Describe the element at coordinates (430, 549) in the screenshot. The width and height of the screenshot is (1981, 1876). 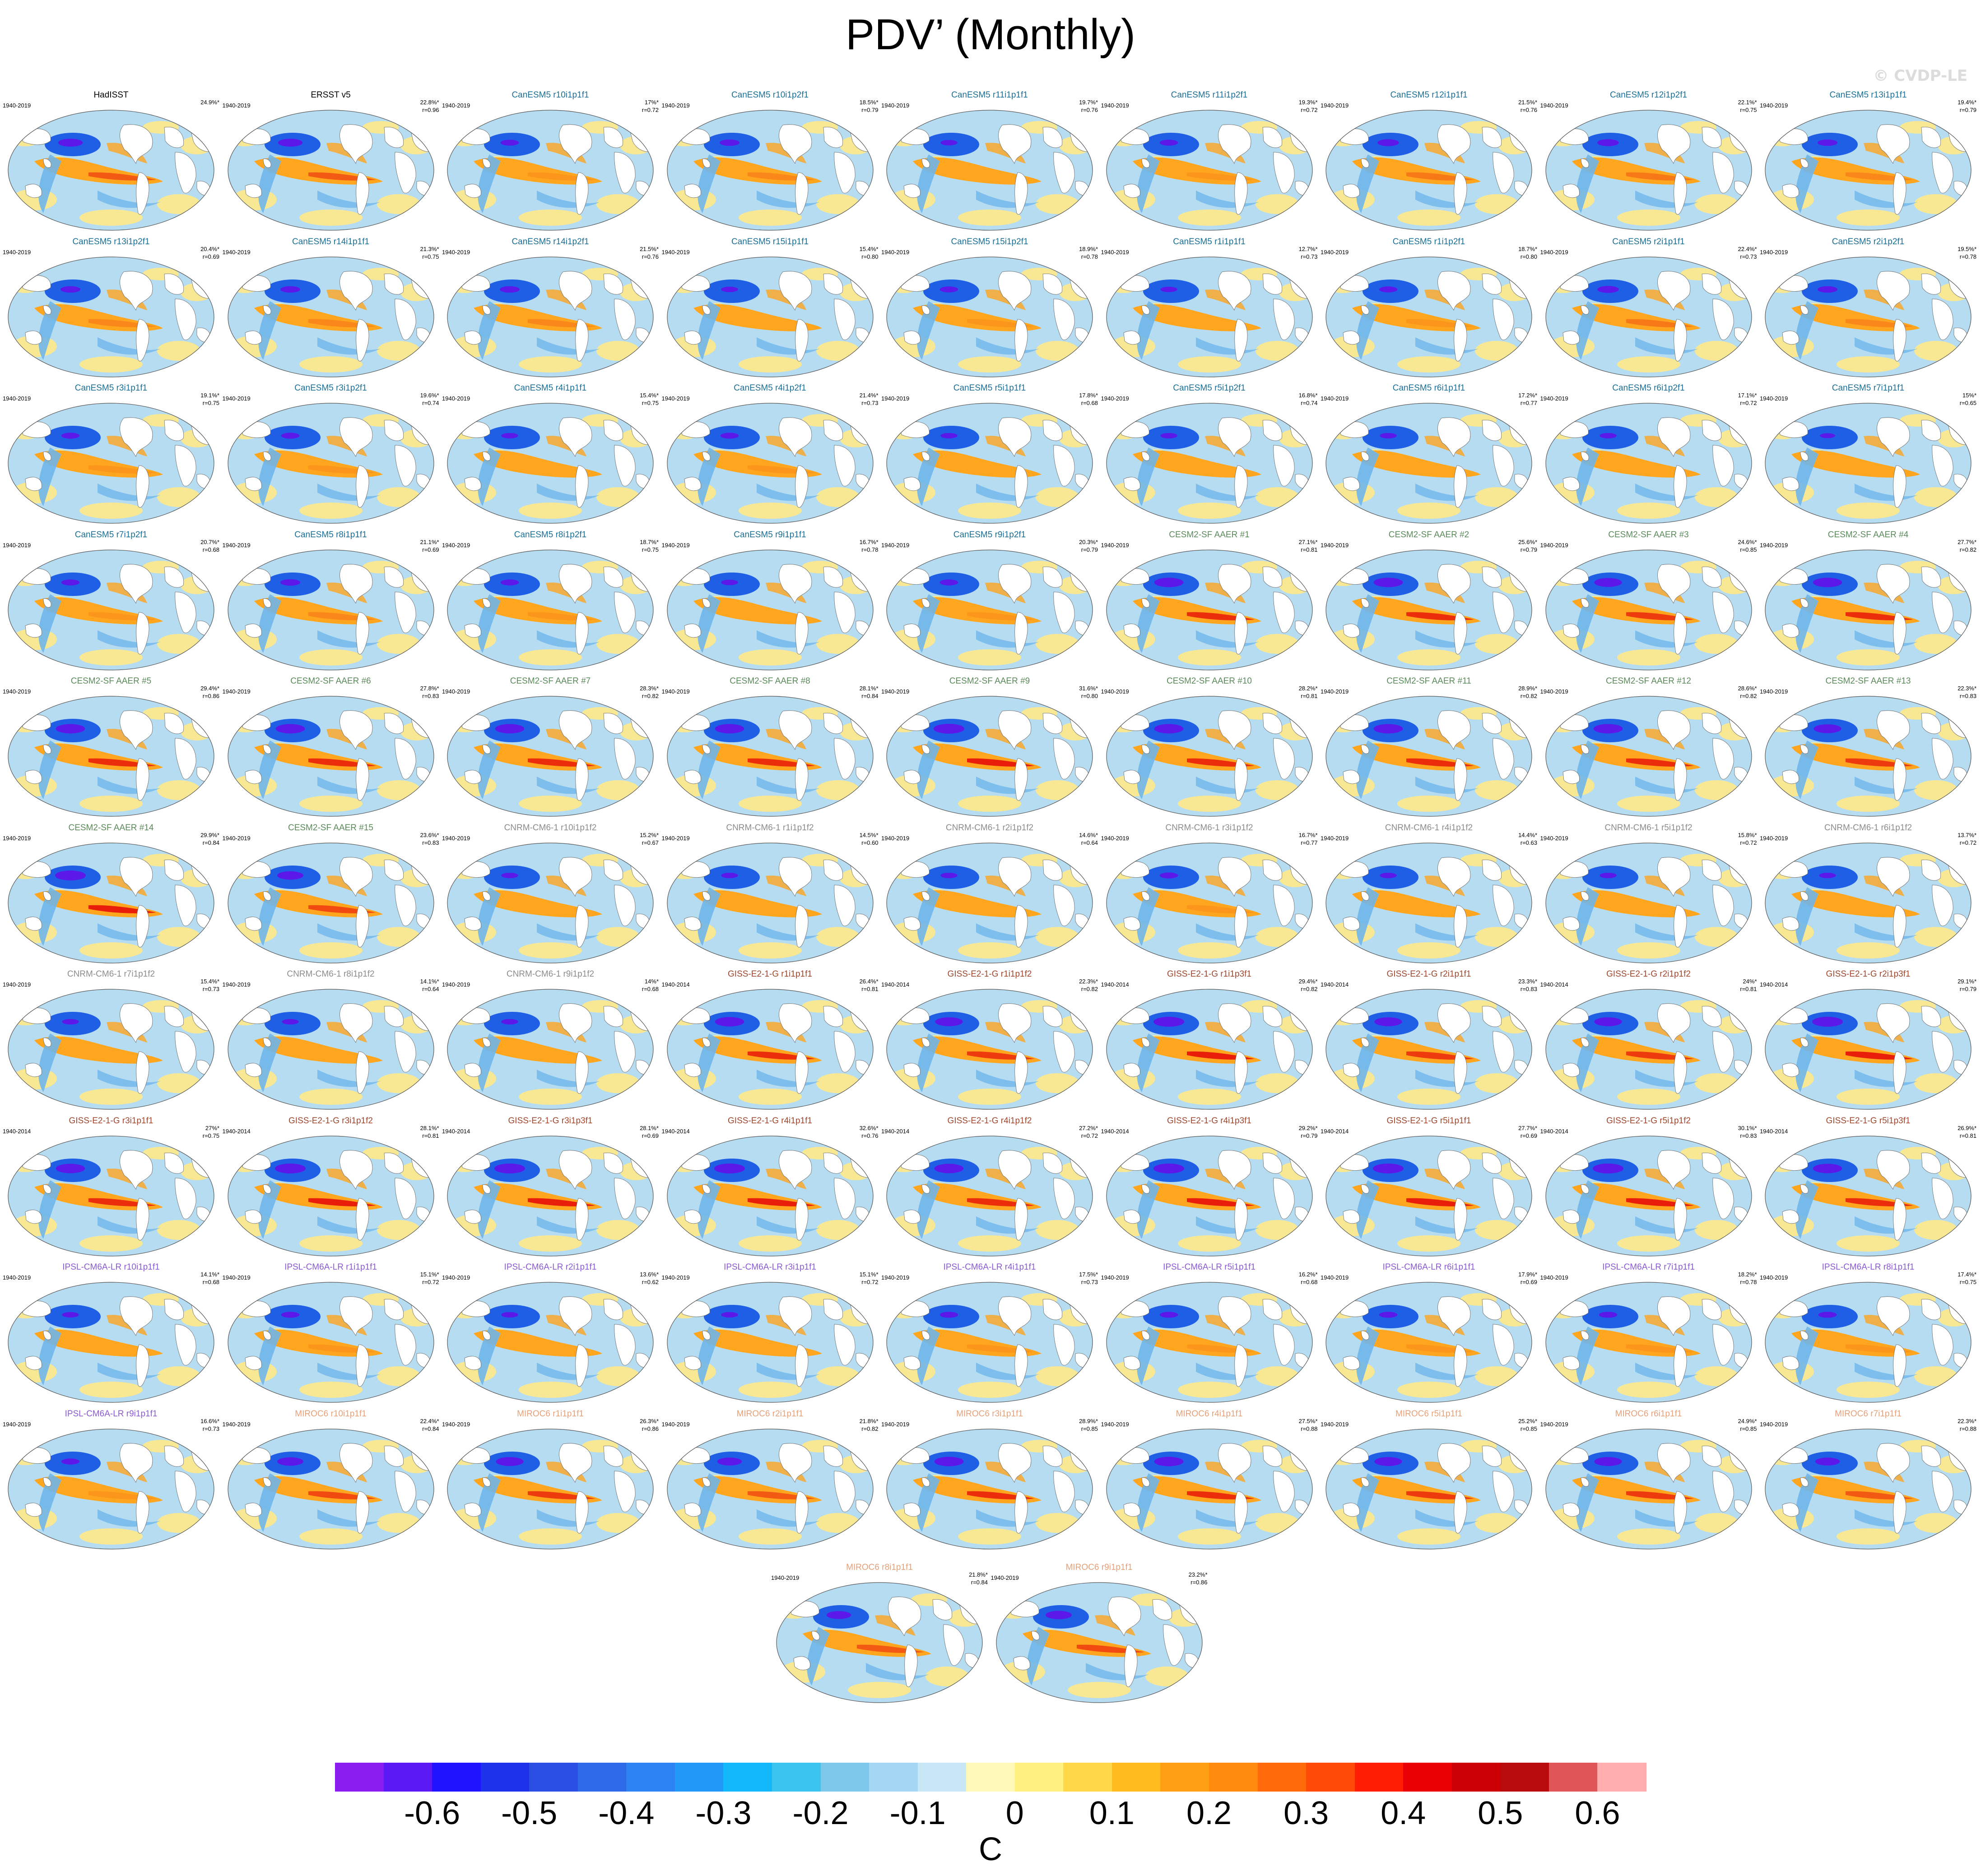
I see `panel-pattern-correlation: r=0.69` at that location.